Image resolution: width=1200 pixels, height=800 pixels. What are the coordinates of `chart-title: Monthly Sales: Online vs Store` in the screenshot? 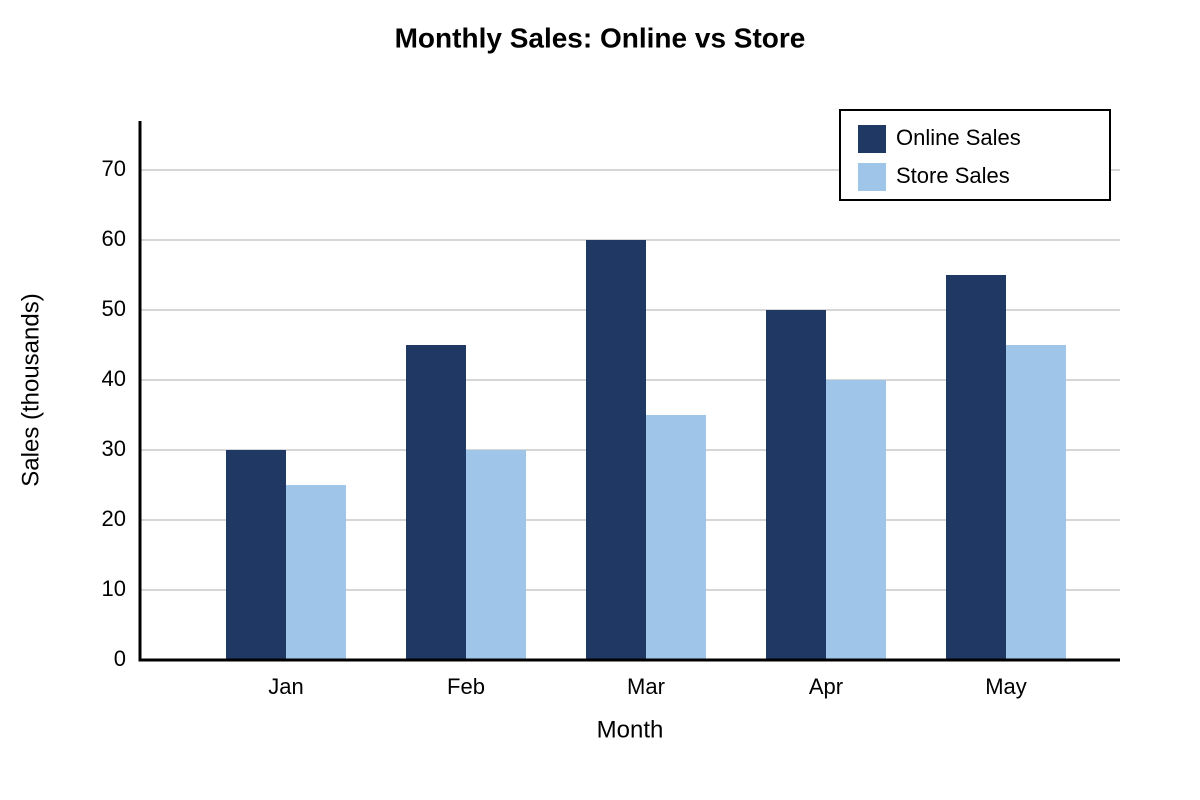 It's located at (600, 37).